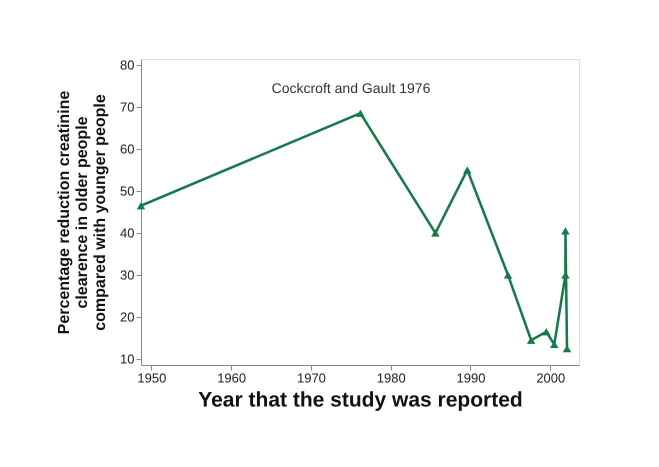  Describe the element at coordinates (351, 88) in the screenshot. I see `annotation: Cockcroft and Gault 1976` at that location.